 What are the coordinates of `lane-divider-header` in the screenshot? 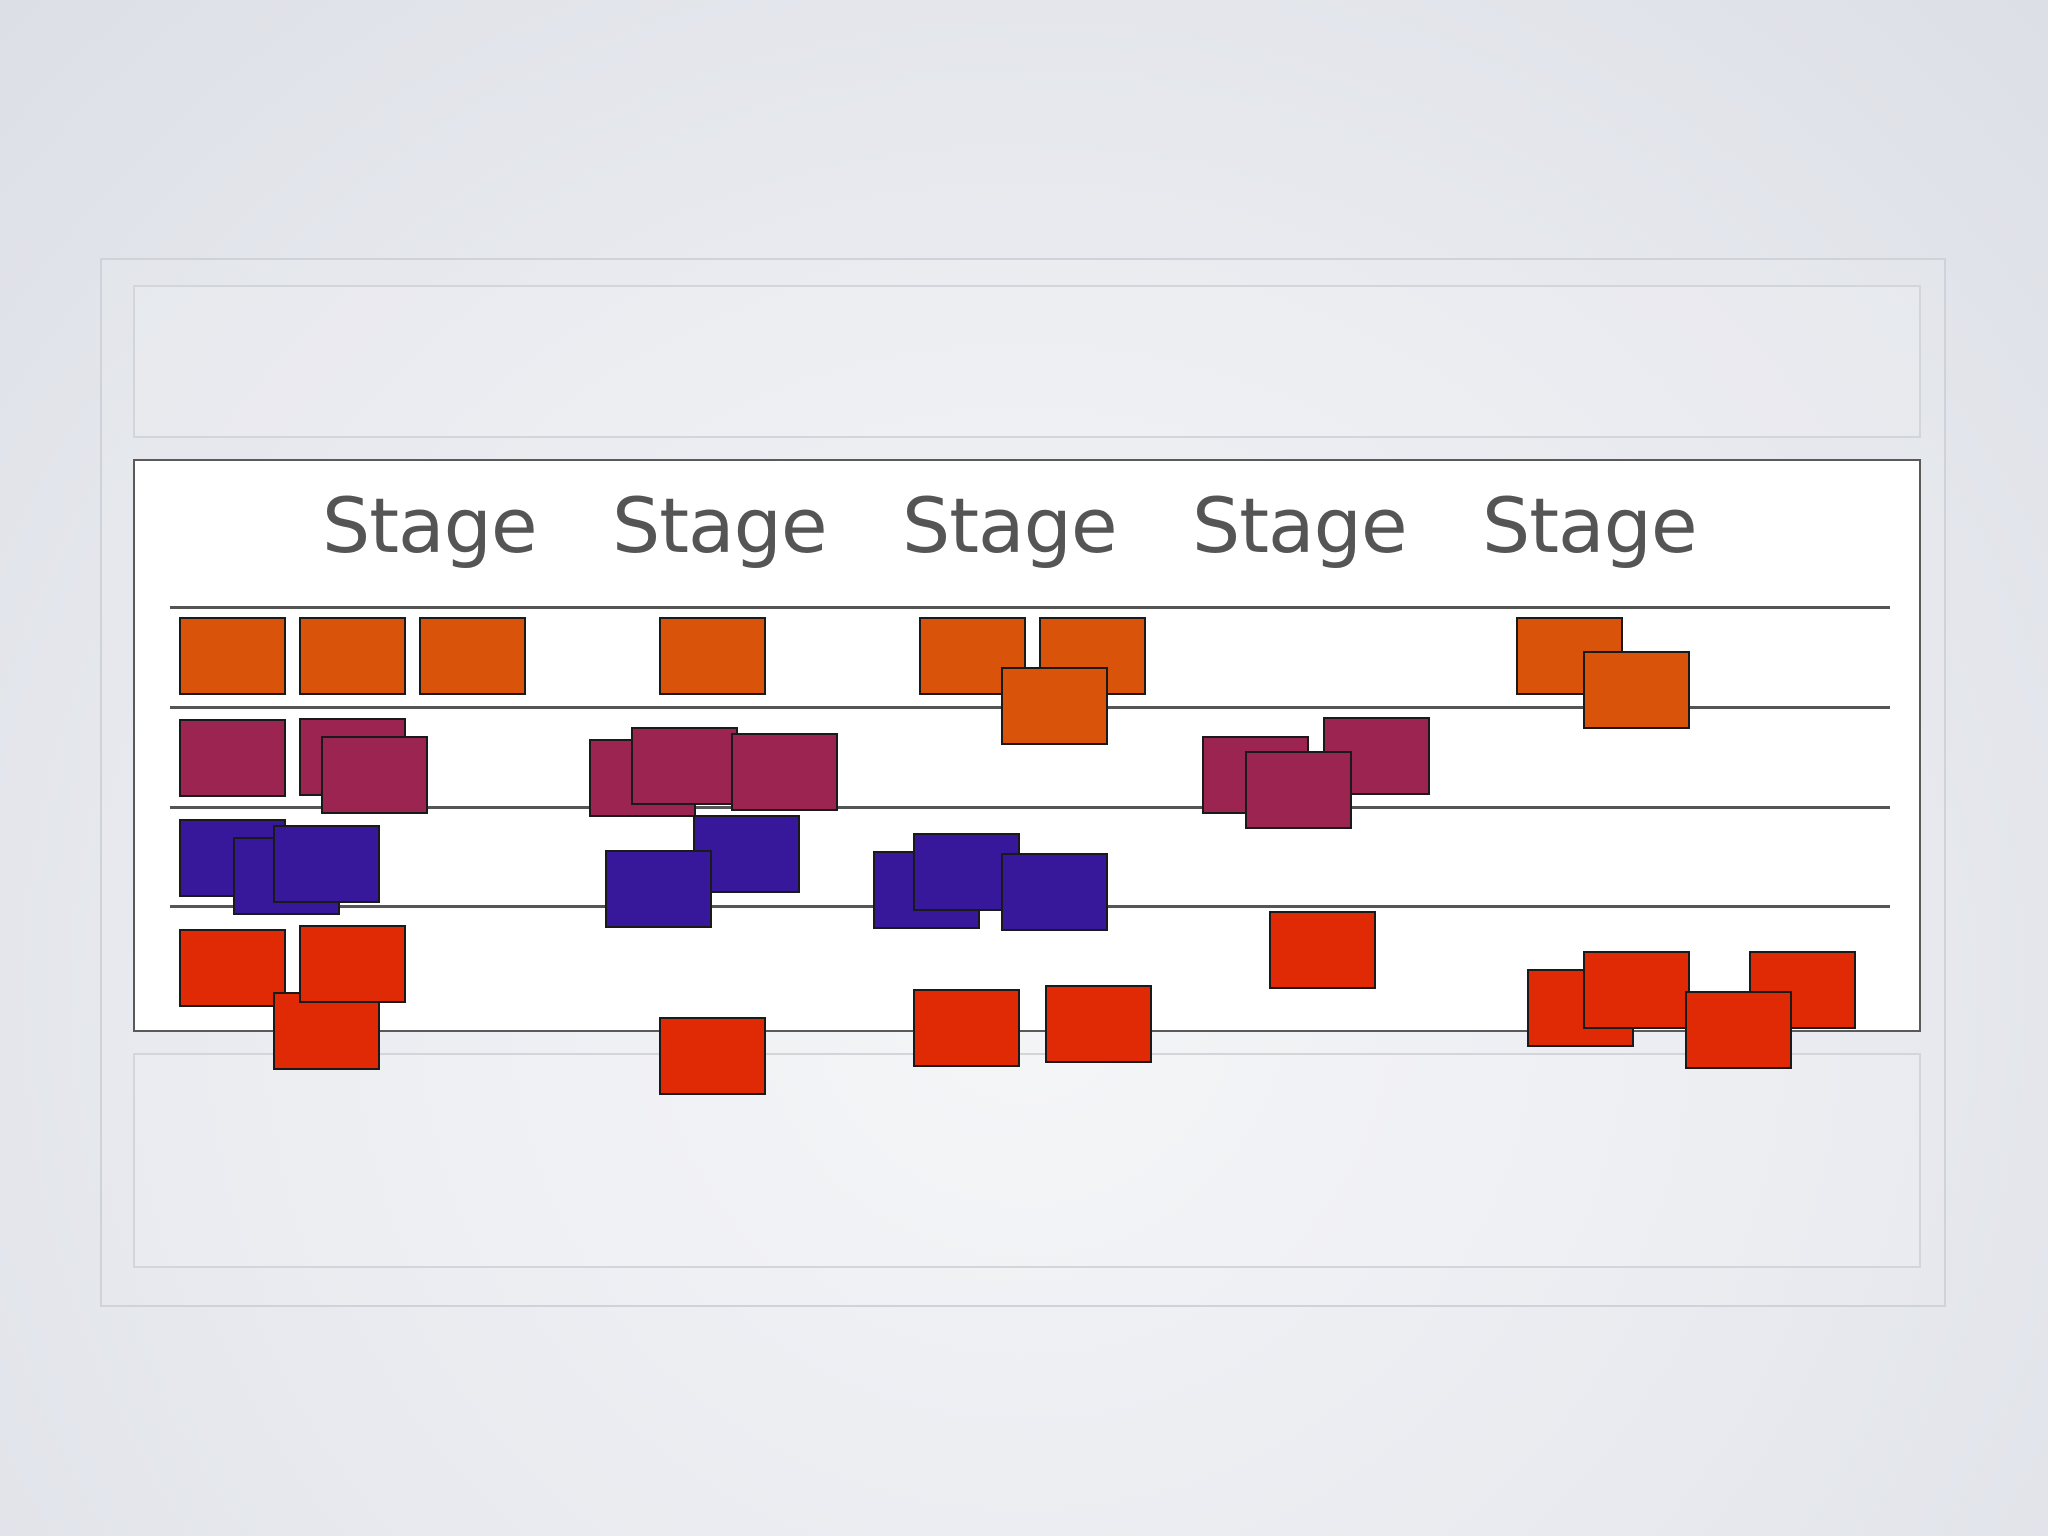 It's located at (1030, 607).